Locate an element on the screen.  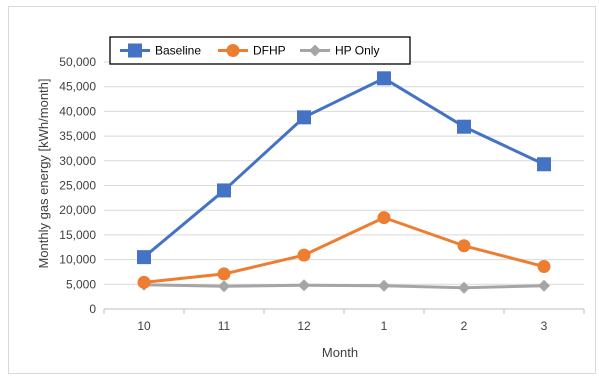
series-dfhp is located at coordinates (344, 250).